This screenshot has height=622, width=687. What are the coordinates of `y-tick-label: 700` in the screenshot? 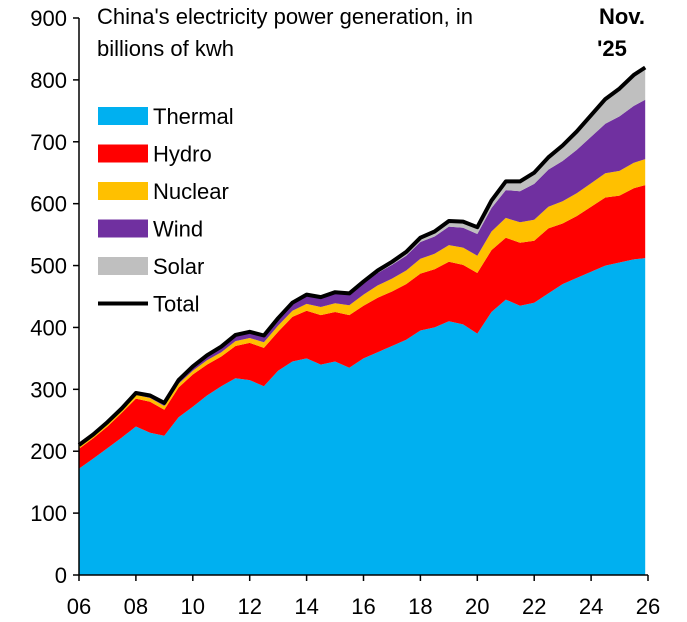 It's located at (48, 142).